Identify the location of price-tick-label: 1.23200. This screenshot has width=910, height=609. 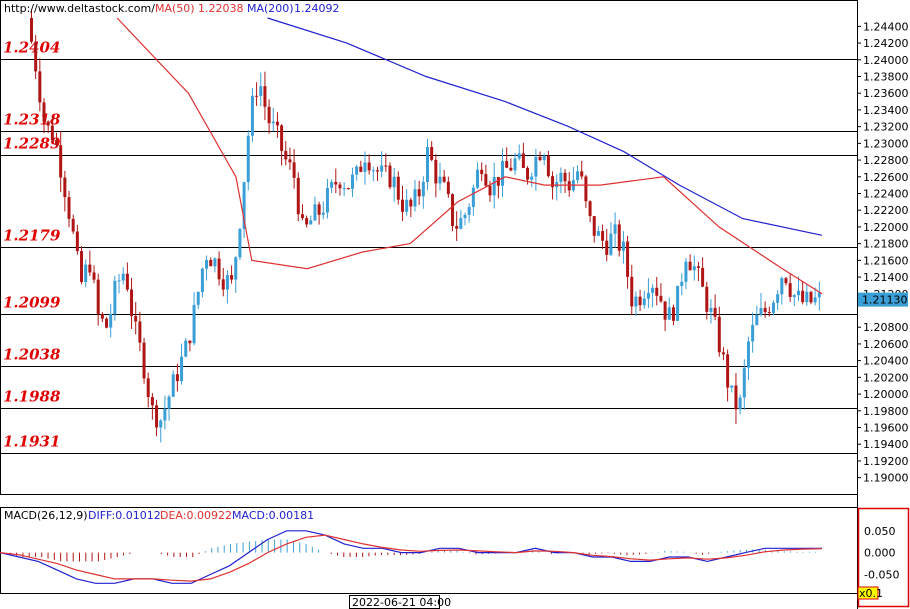
(886, 127).